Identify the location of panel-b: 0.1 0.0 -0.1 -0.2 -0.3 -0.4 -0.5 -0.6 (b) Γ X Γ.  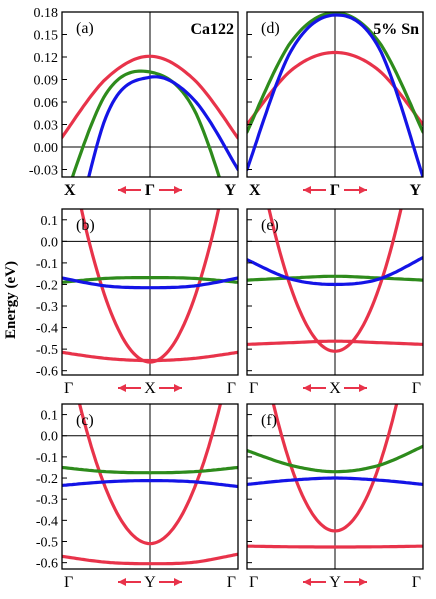
(137, 302).